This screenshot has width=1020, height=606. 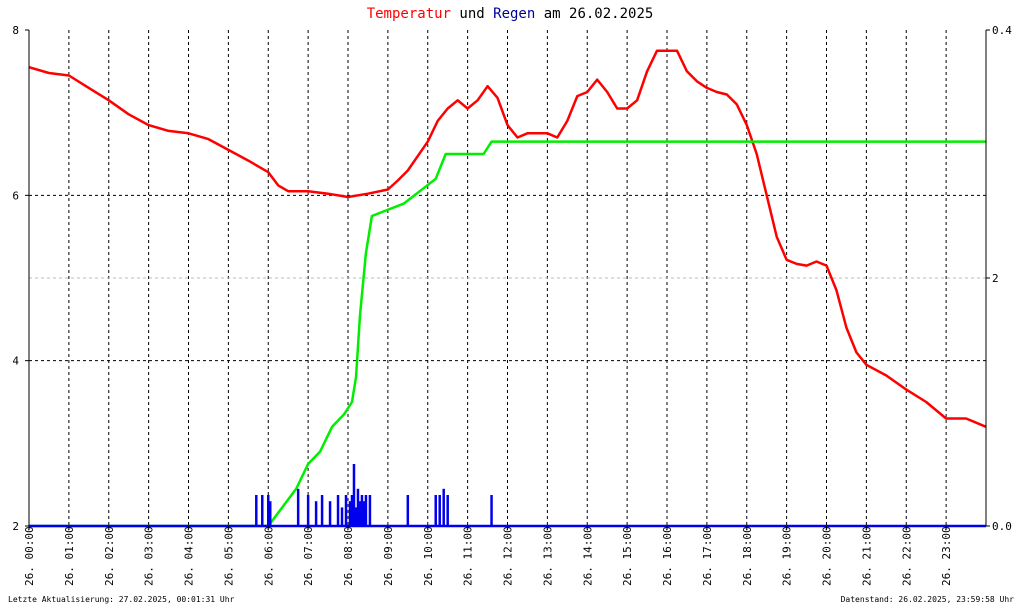 What do you see at coordinates (946, 556) in the screenshot?
I see `x-tick-label: 26. 23:00` at bounding box center [946, 556].